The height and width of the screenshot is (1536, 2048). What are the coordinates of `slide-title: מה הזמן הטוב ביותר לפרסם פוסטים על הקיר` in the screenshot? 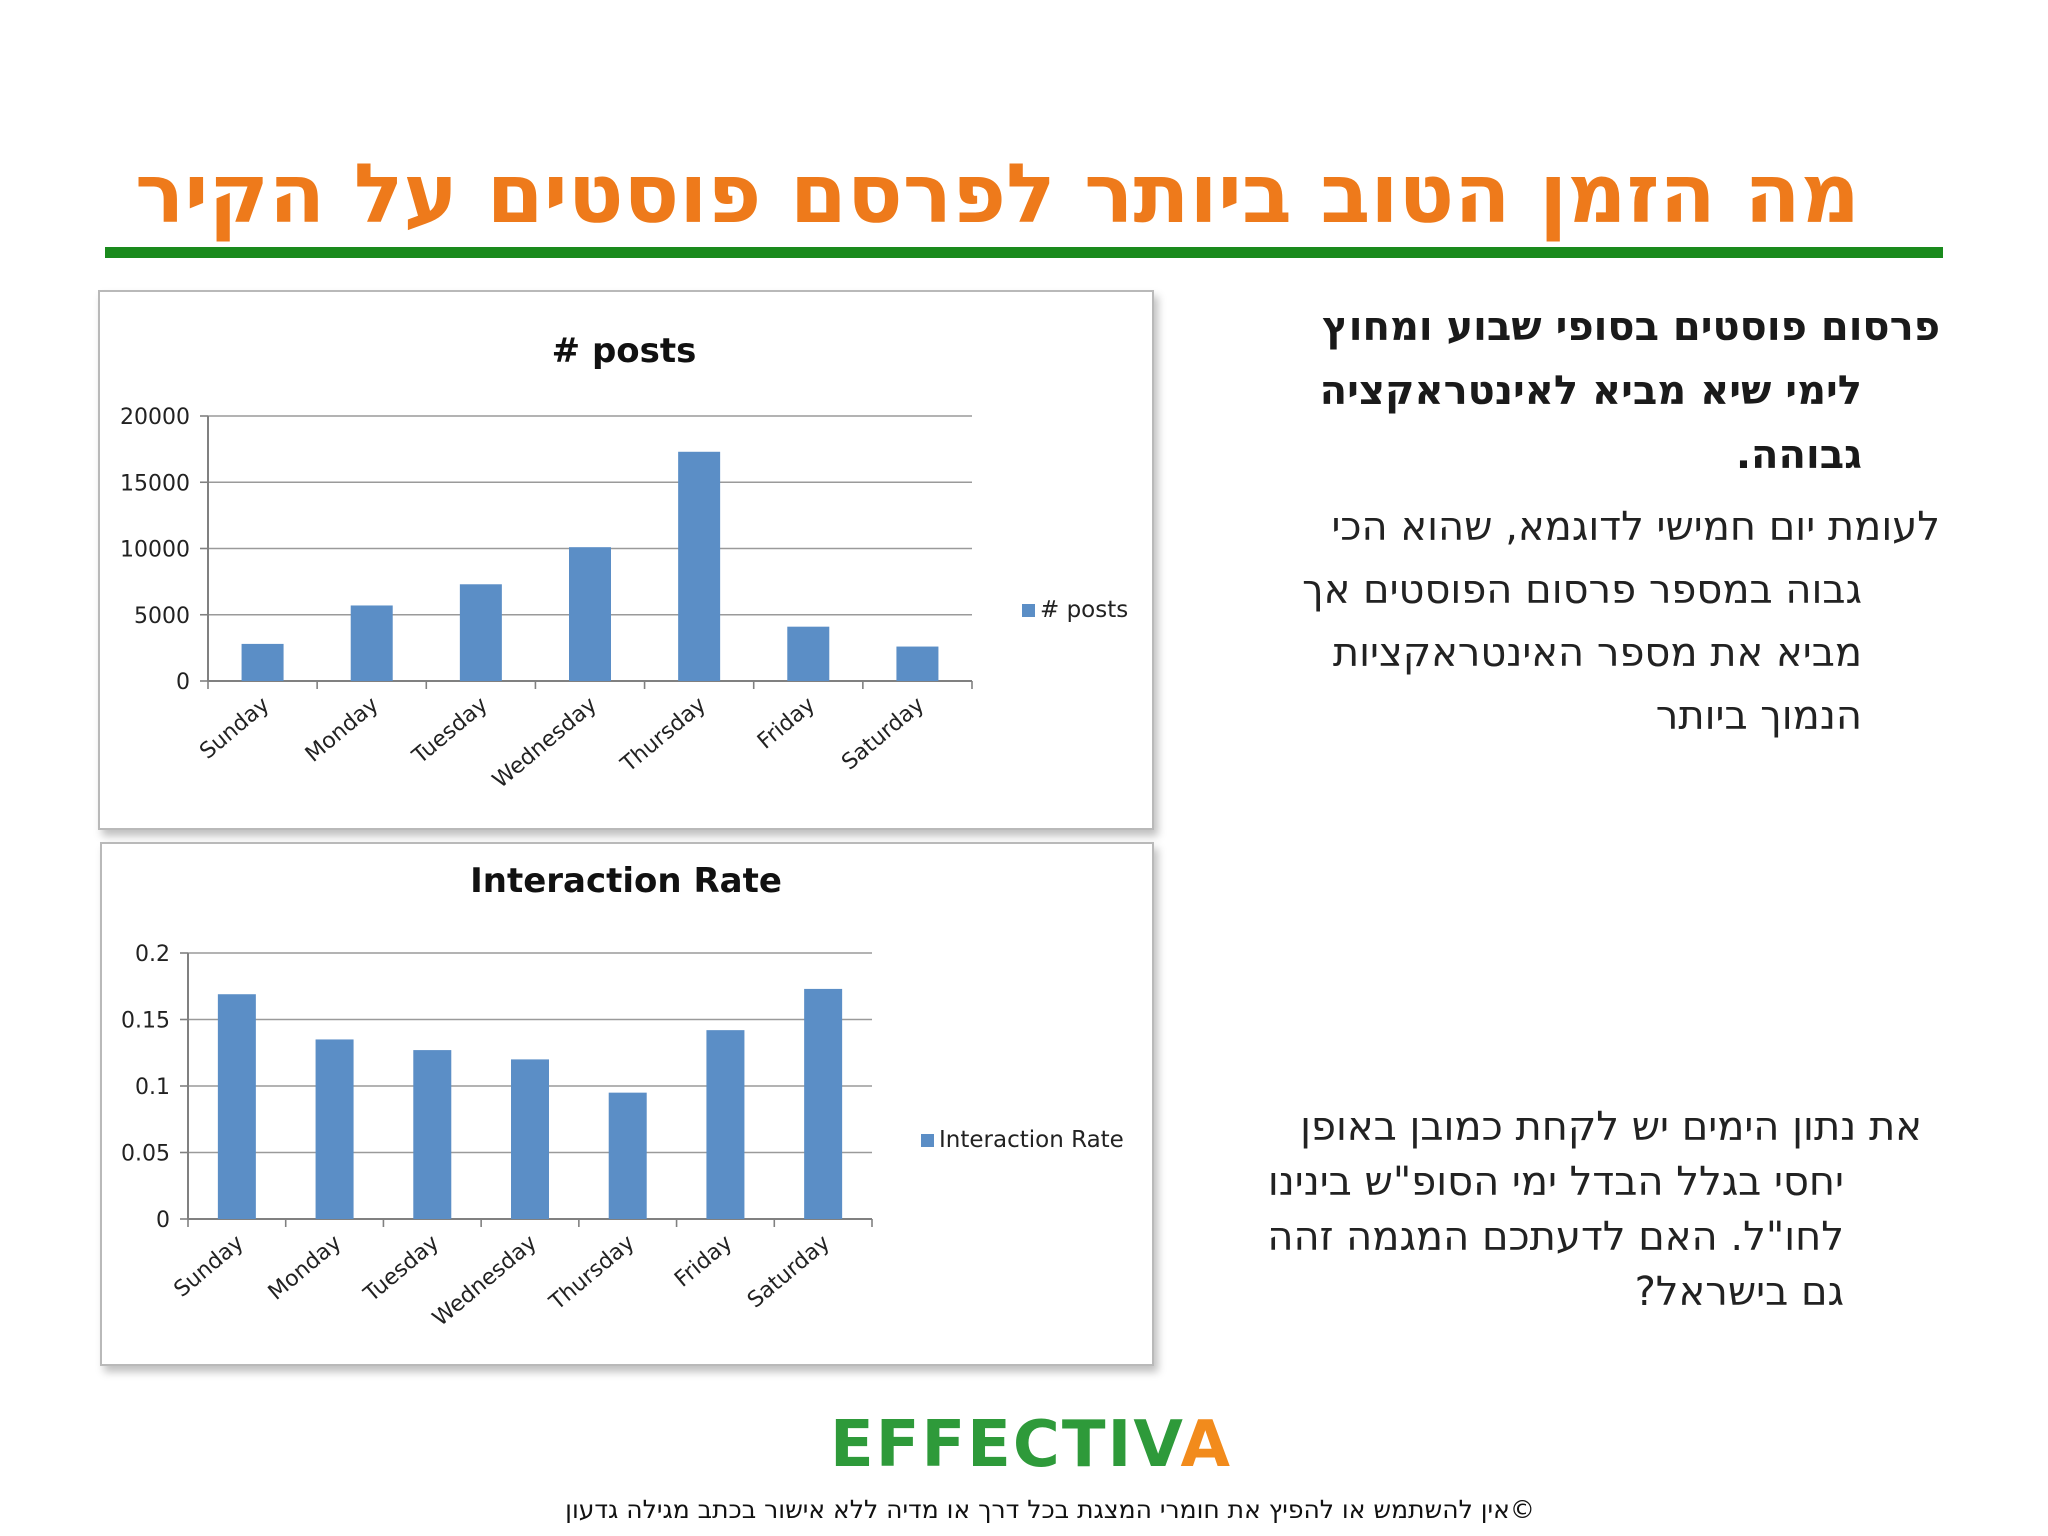 It's located at (997, 194).